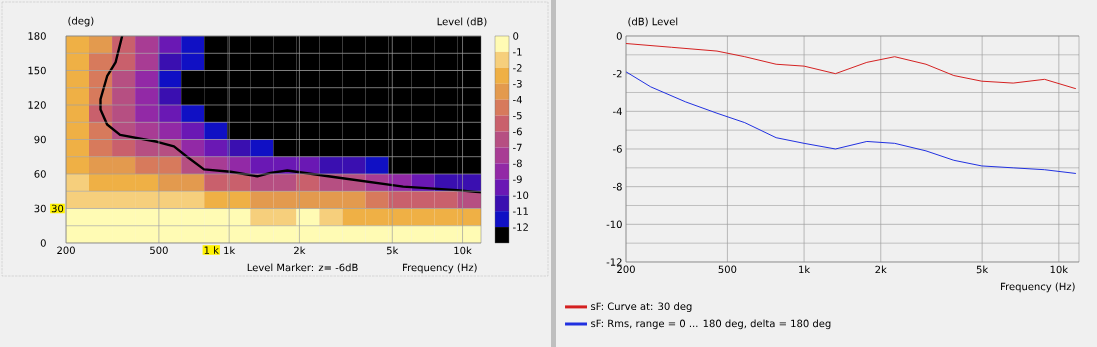 The image size is (1097, 347). I want to click on y-axis-title: (deg), so click(81, 21).